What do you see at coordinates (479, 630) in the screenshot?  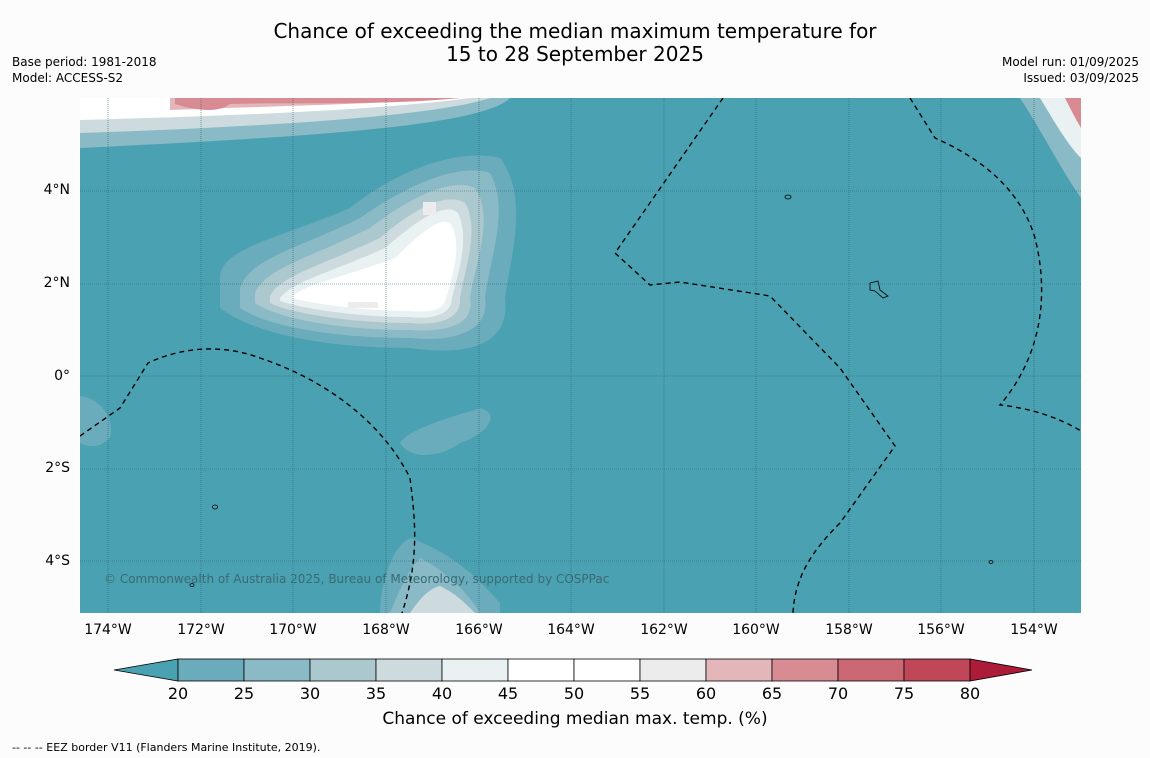 I see `lon-label: 166°W` at bounding box center [479, 630].